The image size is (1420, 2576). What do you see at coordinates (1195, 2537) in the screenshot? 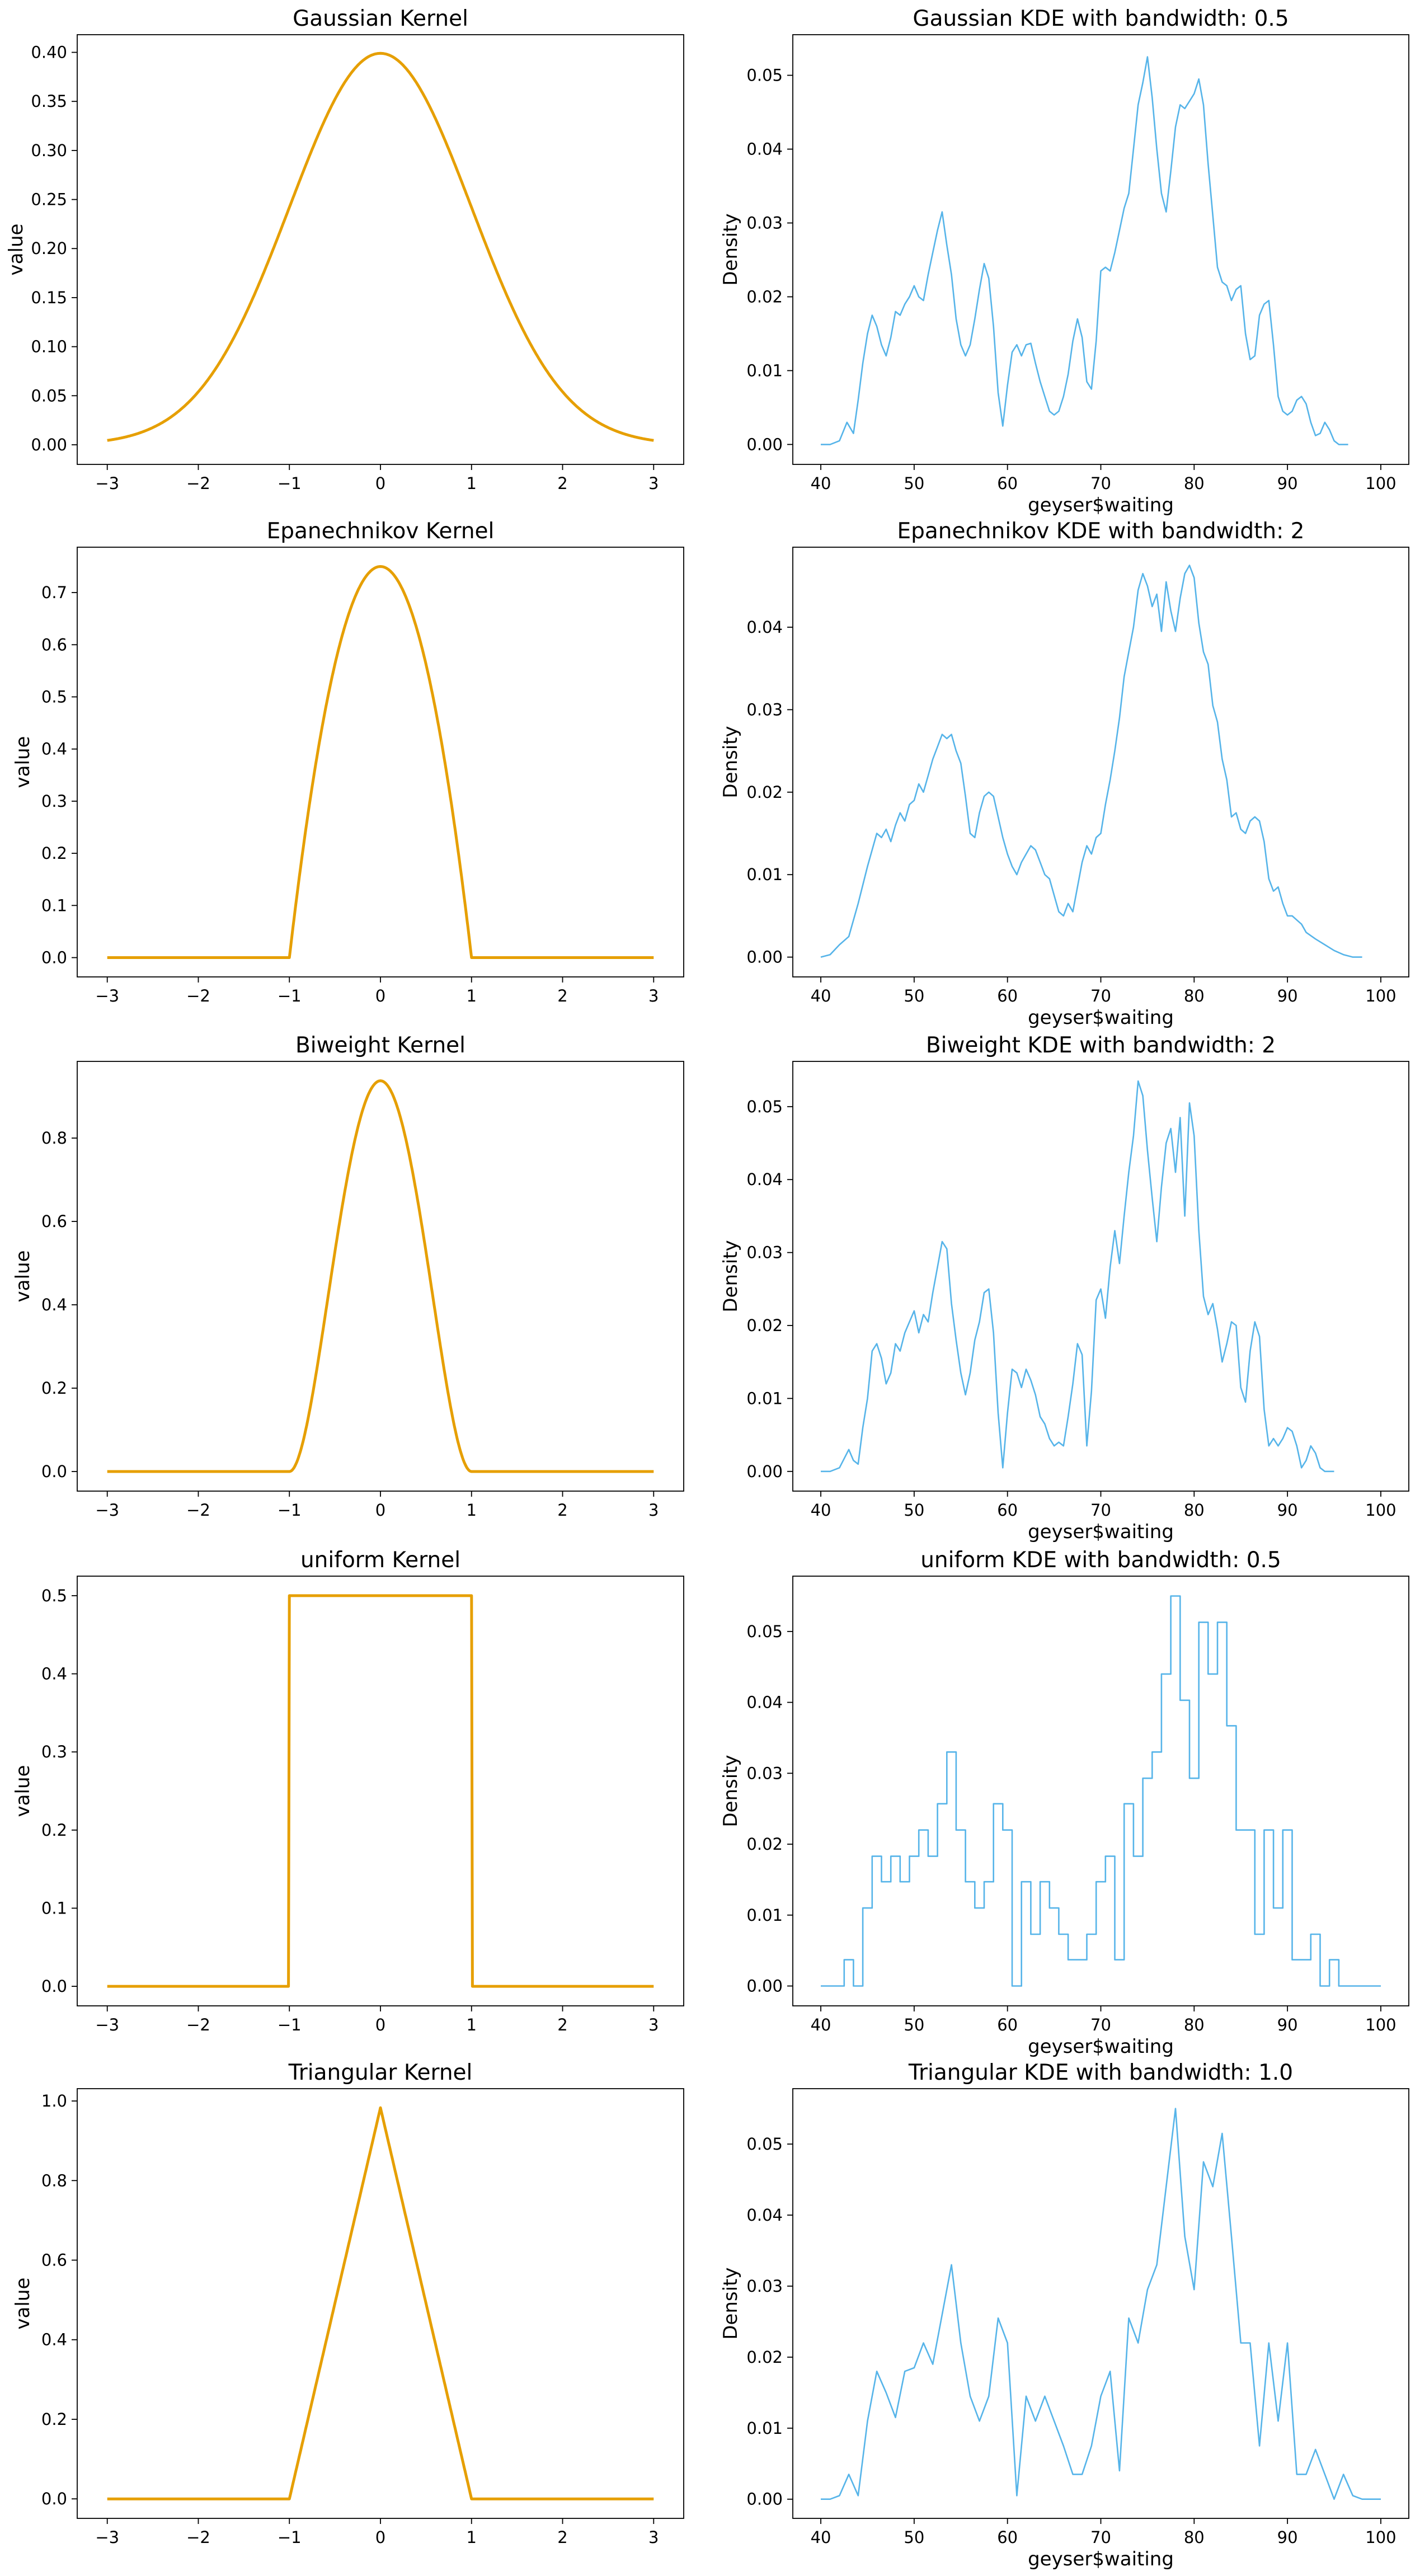
I see `chart-10-xtick-label: 80` at bounding box center [1195, 2537].